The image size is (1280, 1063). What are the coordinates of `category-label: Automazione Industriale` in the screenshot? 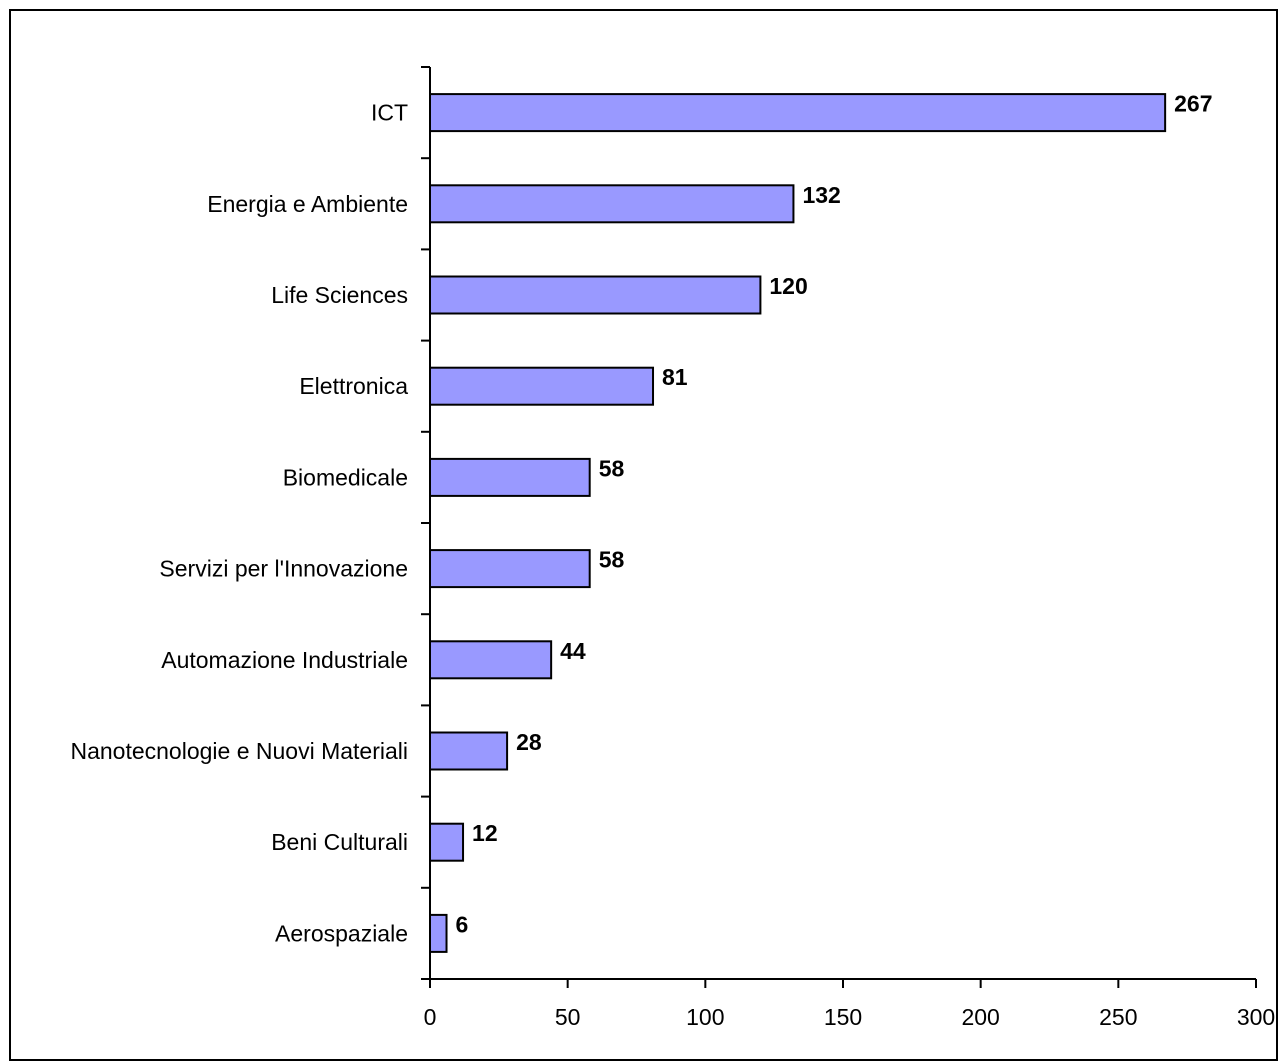 It's located at (284, 660).